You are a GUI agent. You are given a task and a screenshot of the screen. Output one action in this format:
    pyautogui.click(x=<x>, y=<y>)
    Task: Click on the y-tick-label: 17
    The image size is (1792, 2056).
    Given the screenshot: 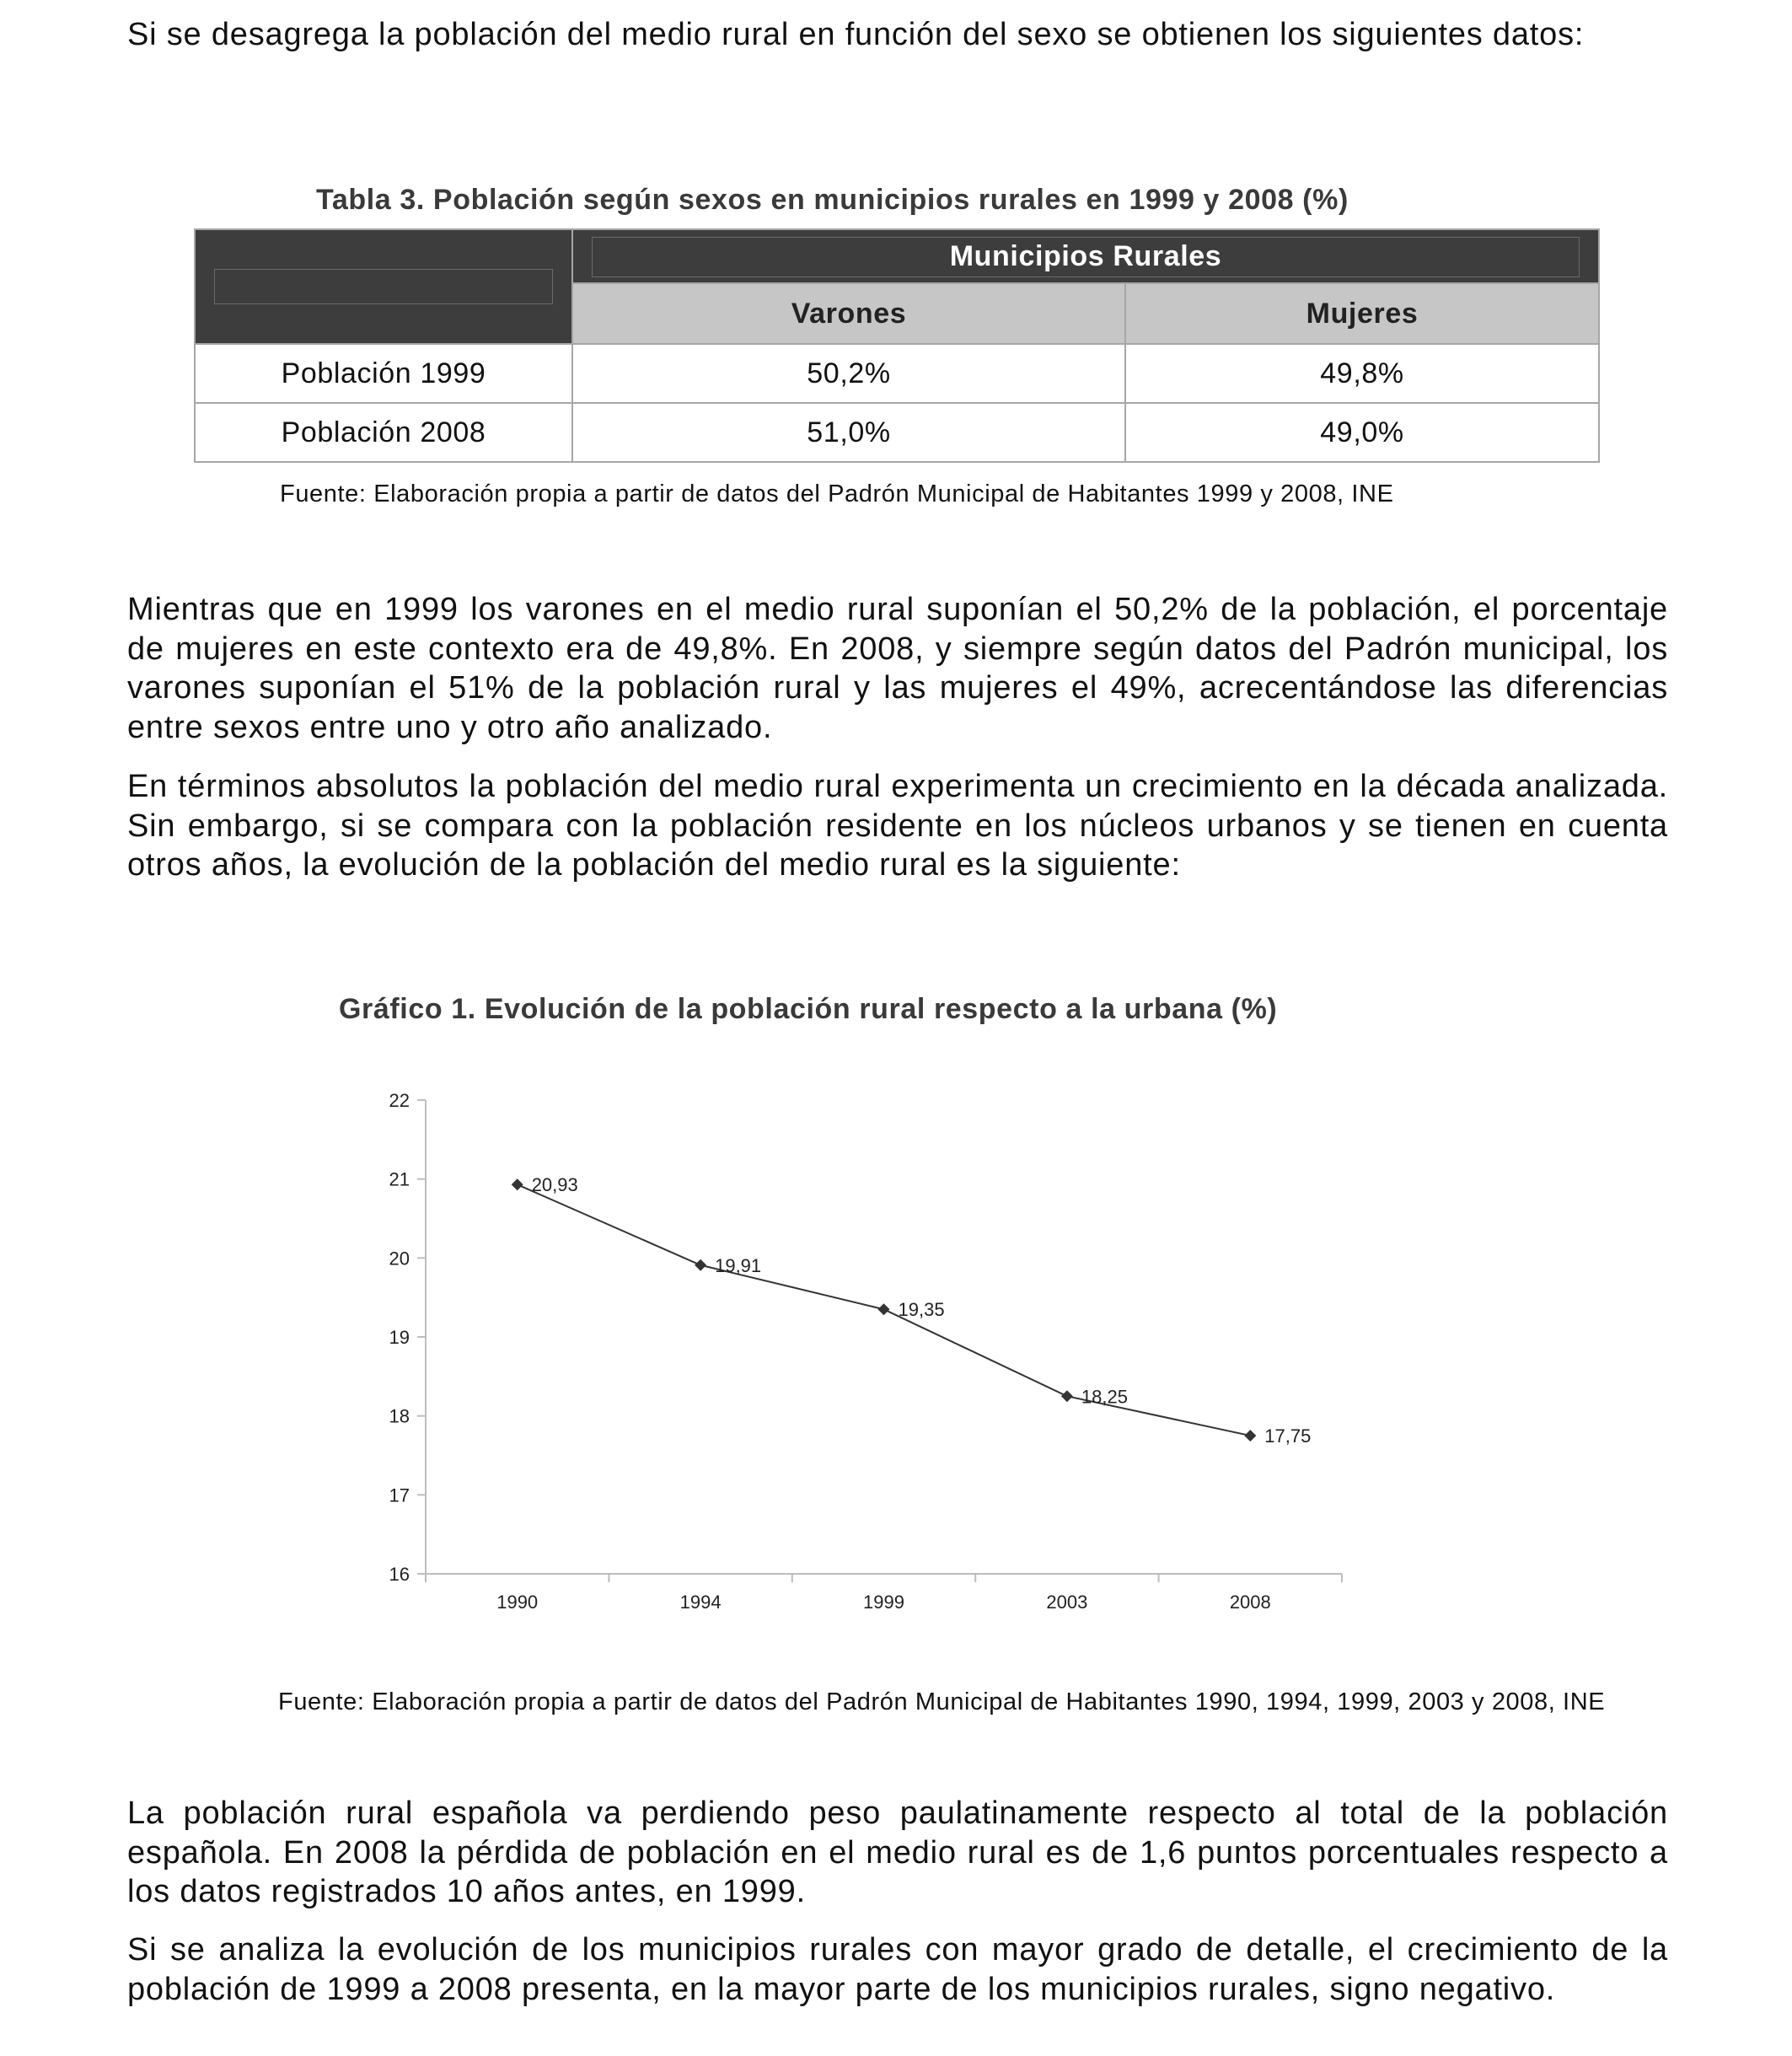 What is the action you would take?
    pyautogui.click(x=399, y=1495)
    